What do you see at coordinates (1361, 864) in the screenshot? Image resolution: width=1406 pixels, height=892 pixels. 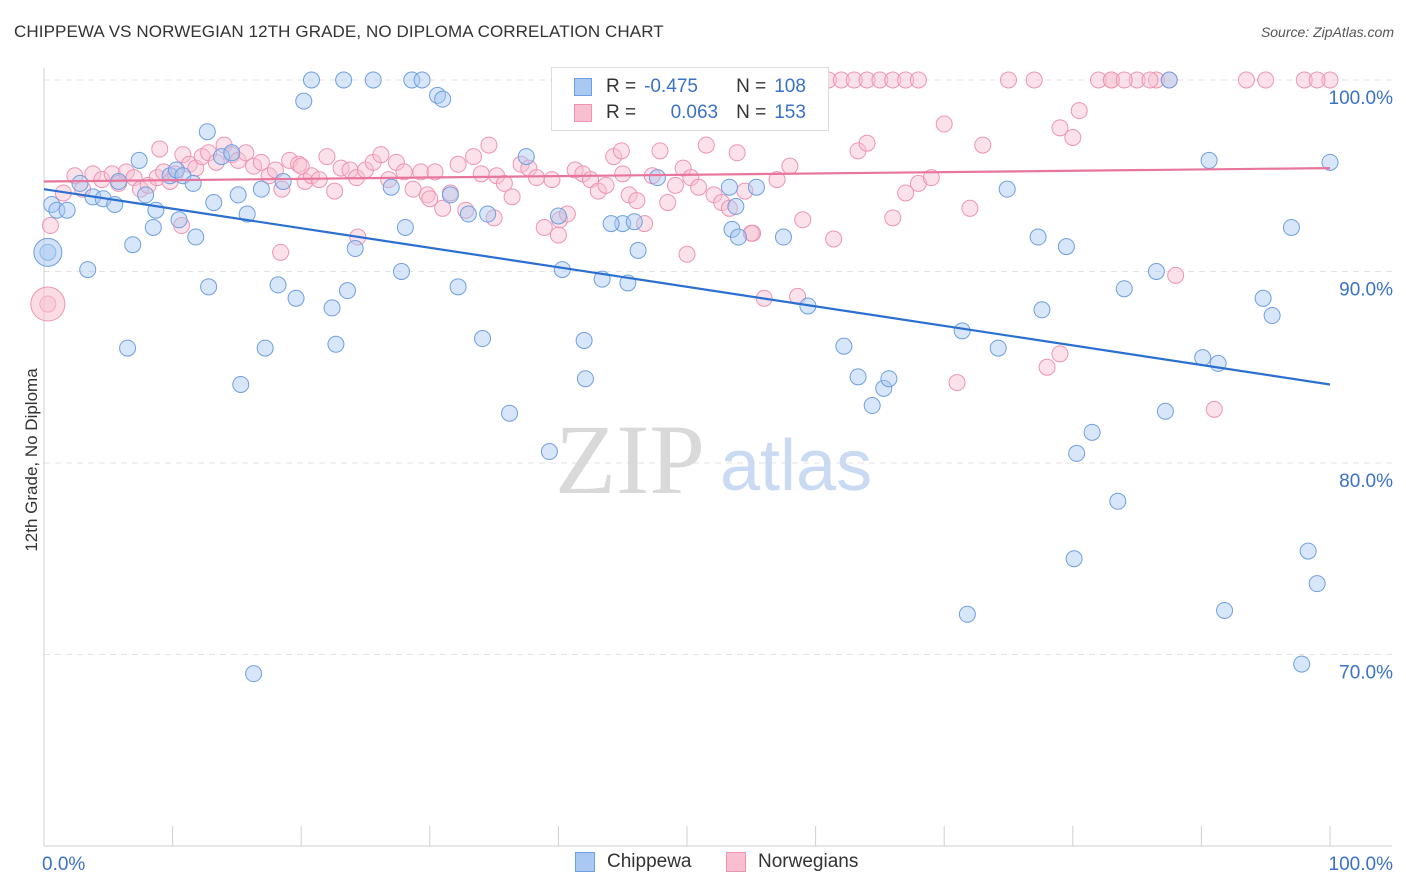 I see `x-tick-label: 100.0%` at bounding box center [1361, 864].